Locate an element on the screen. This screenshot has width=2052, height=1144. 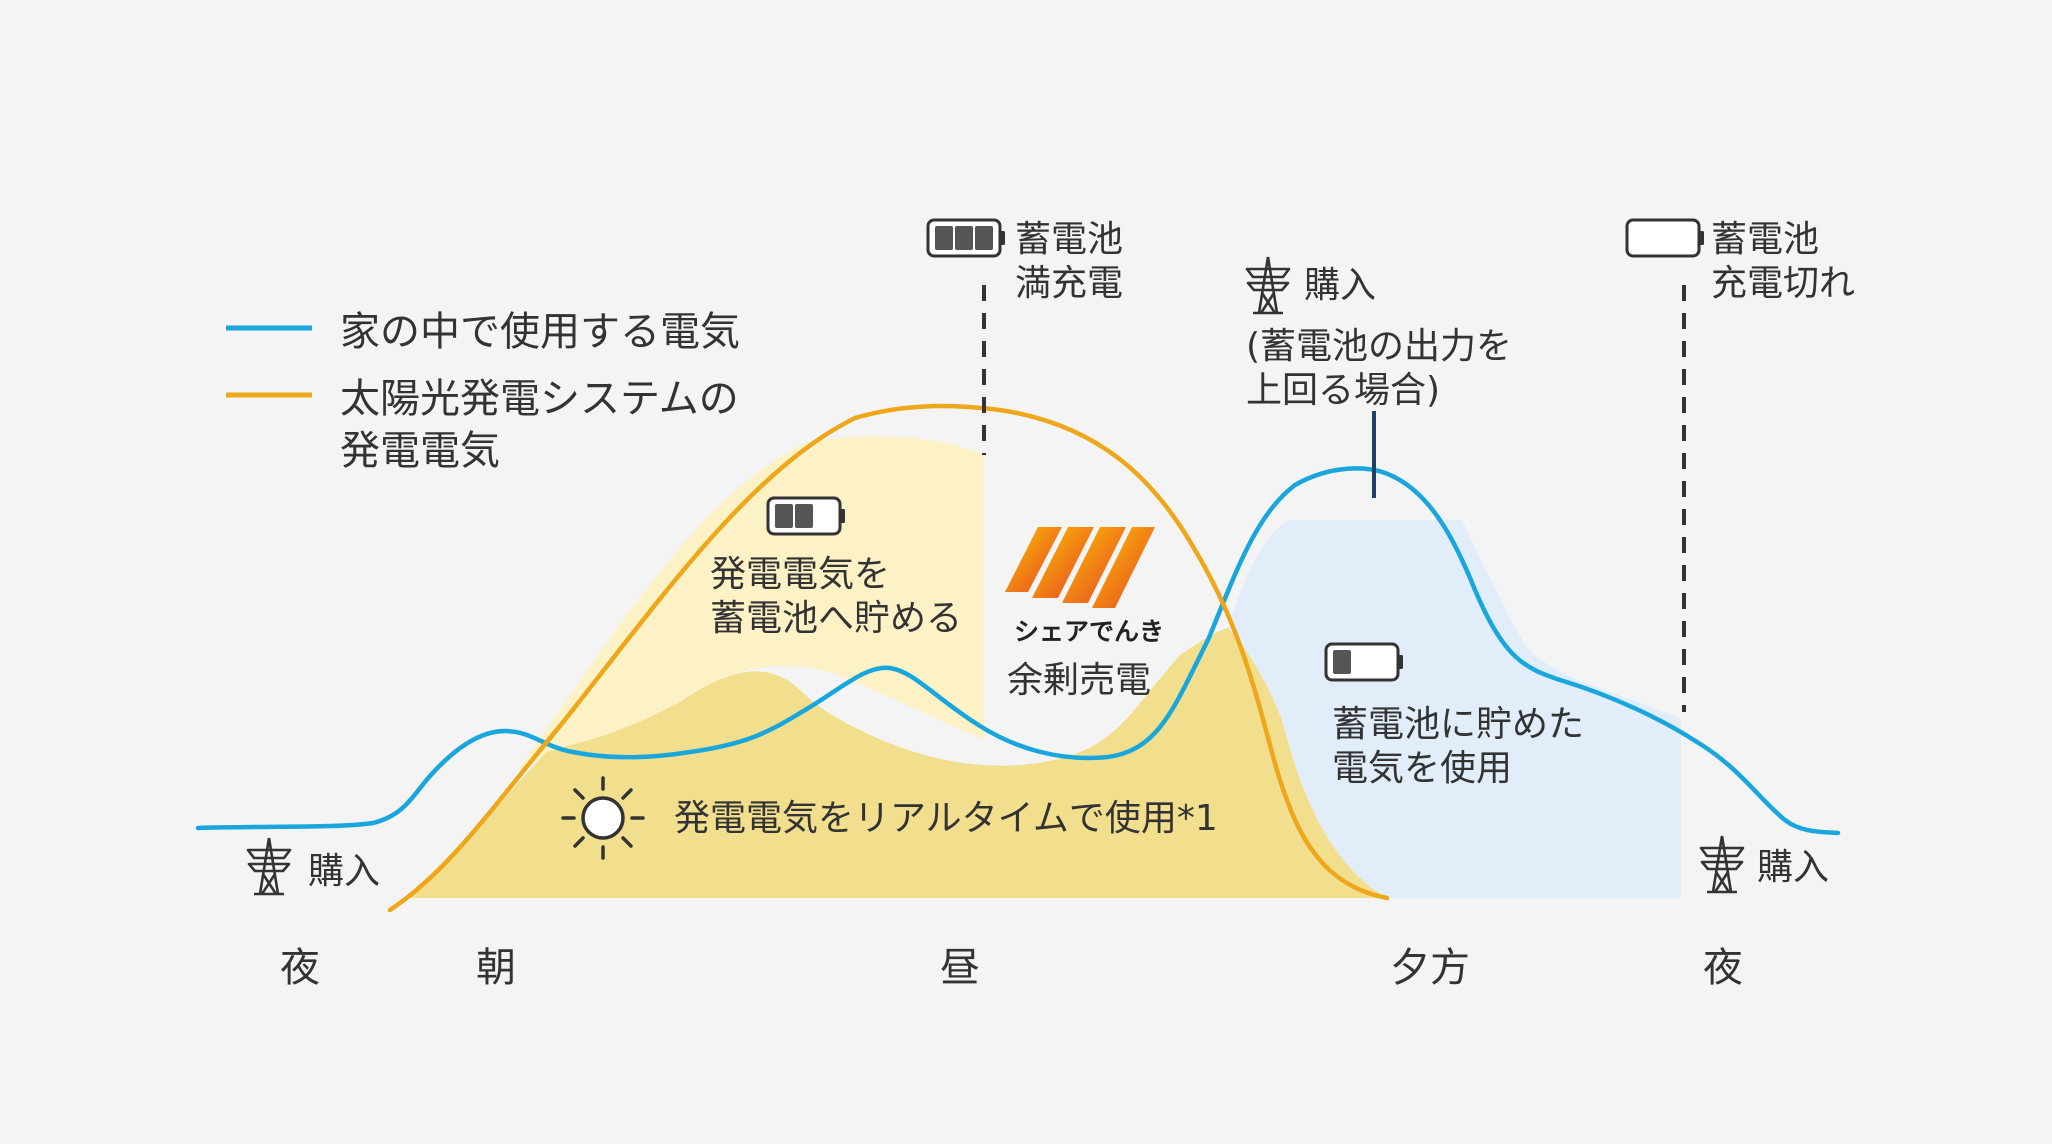
battery-empty-icon is located at coordinates (1664, 238).